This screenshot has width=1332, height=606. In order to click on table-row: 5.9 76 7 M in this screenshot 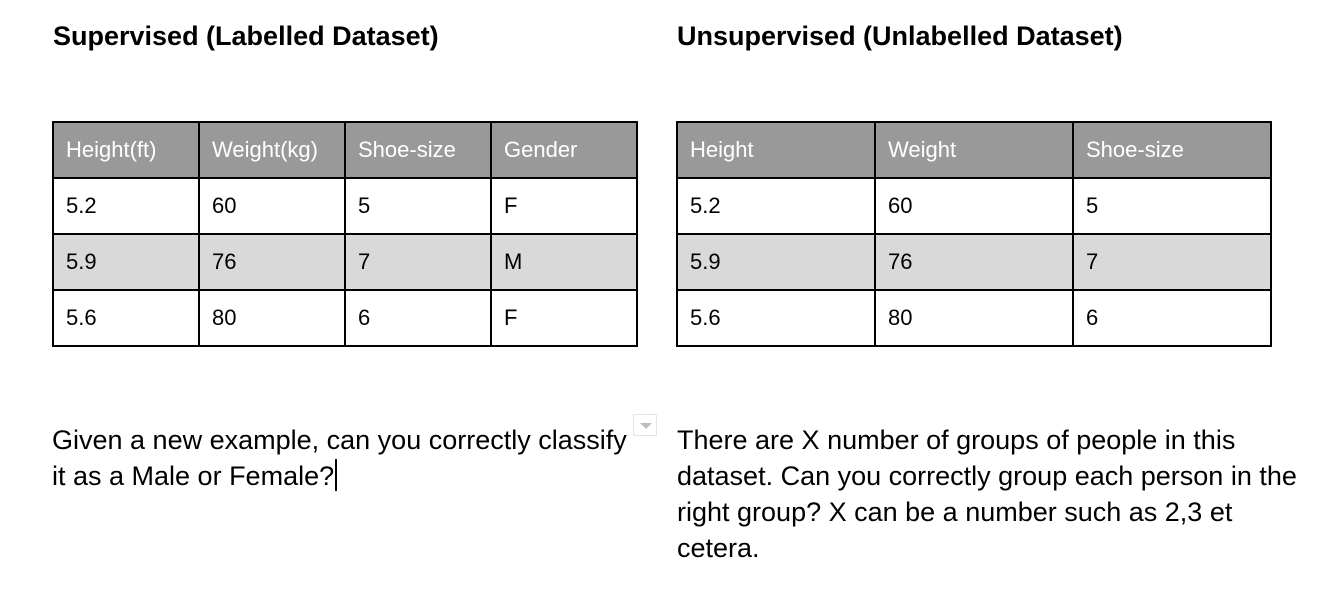, I will do `click(345, 262)`.